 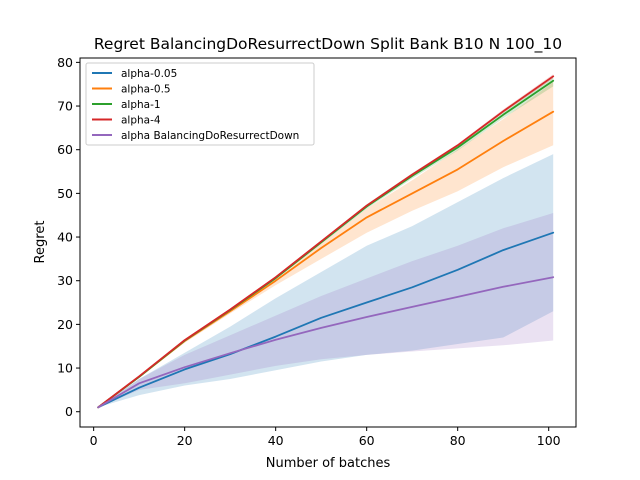 I want to click on x-tick-label: 100, so click(x=549, y=440).